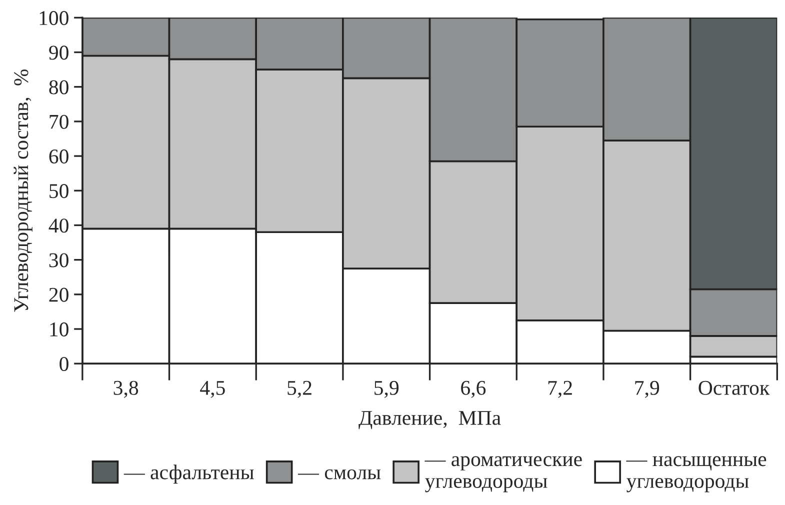  I want to click on x-tick-label: 6,6, so click(473, 389).